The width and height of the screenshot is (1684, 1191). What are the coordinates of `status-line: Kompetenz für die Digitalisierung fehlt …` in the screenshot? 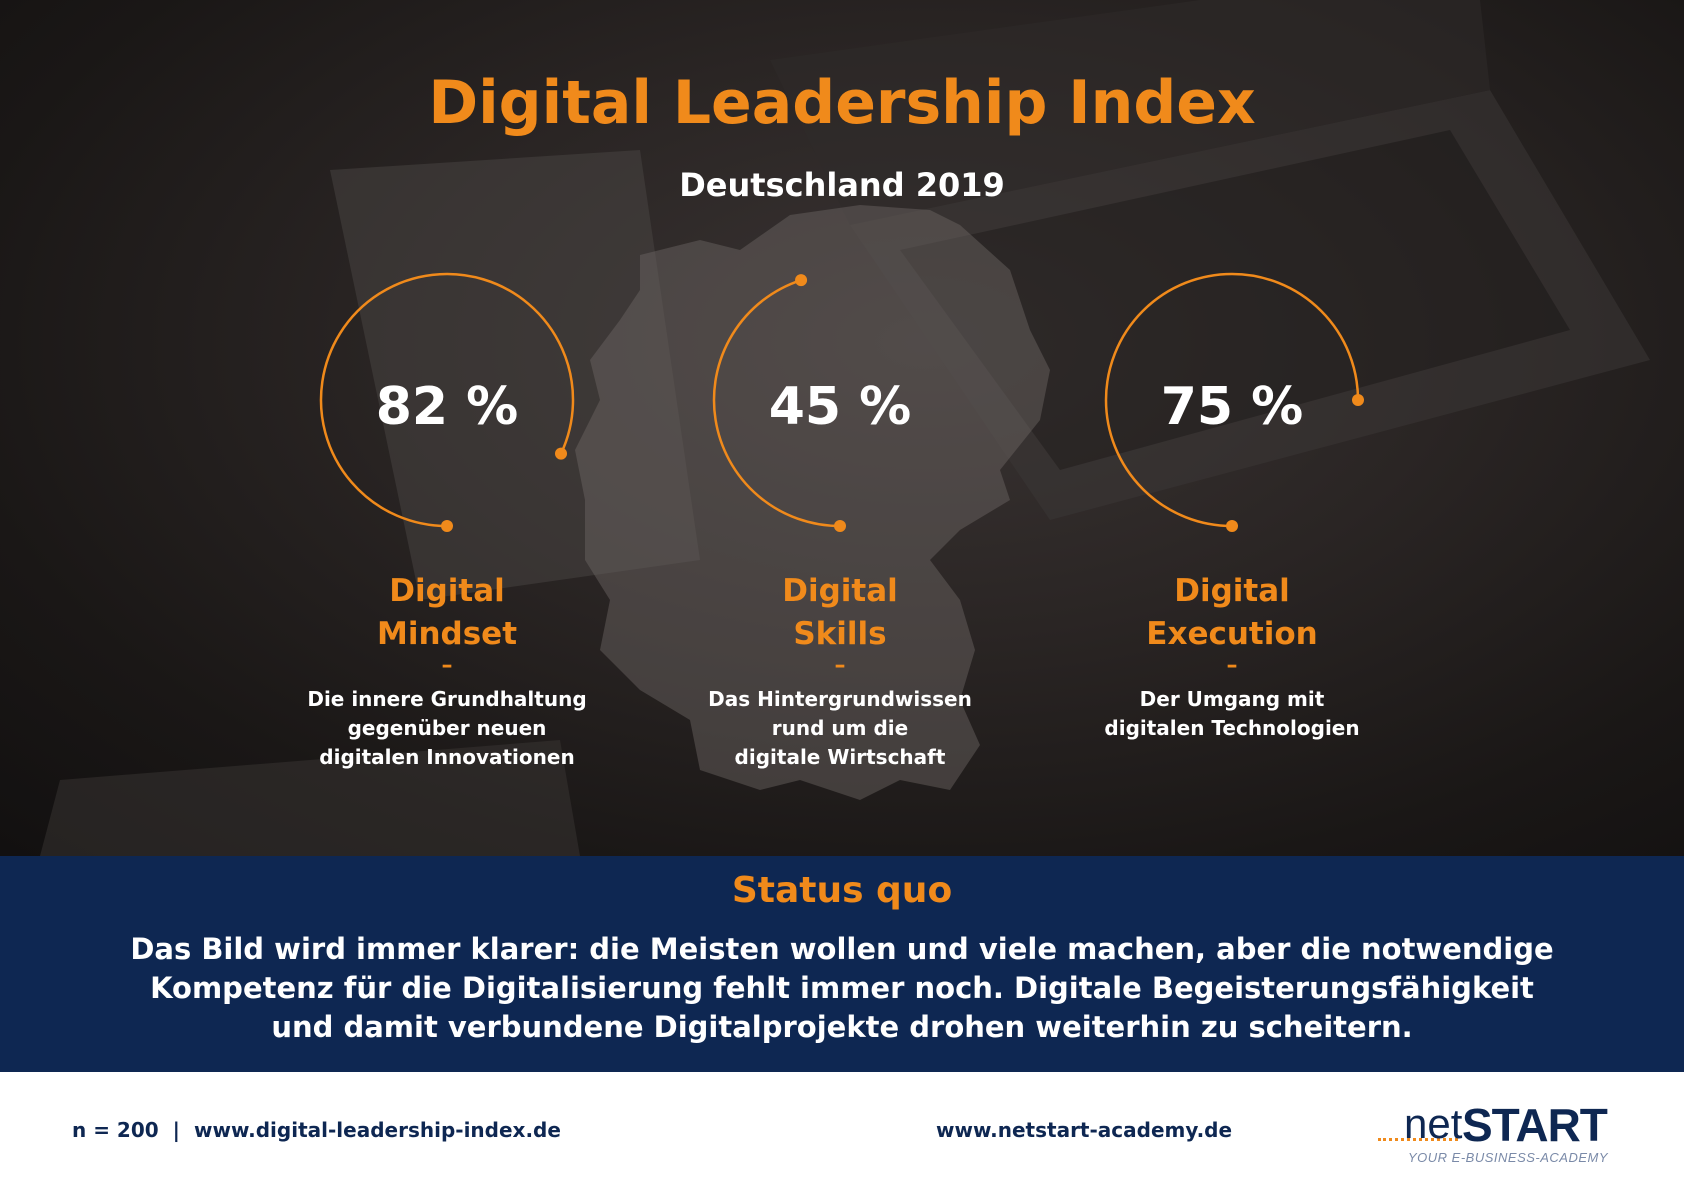 It's located at (842, 988).